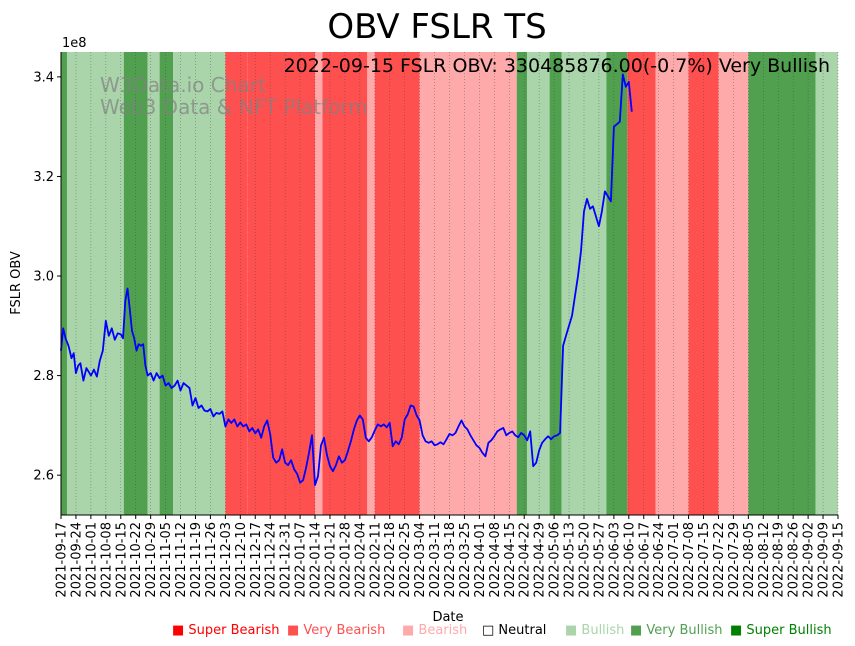 The image size is (855, 646). I want to click on legend-item: ■ Super Bearish, so click(226, 630).